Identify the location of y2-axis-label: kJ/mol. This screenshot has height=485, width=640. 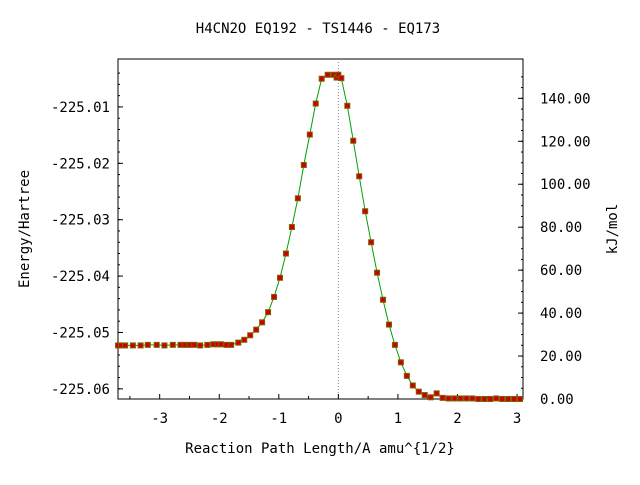
(613, 229).